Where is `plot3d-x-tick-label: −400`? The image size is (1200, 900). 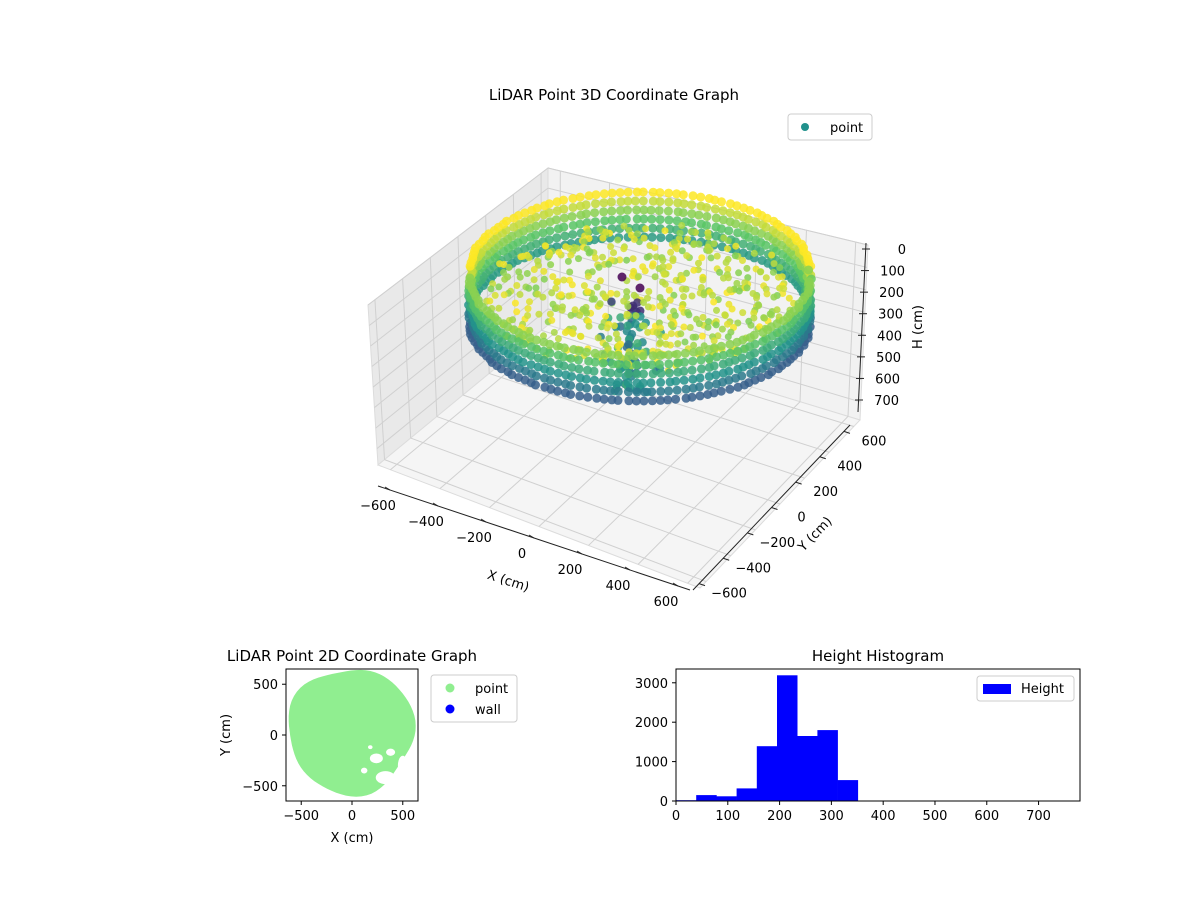
plot3d-x-tick-label: −400 is located at coordinates (426, 522).